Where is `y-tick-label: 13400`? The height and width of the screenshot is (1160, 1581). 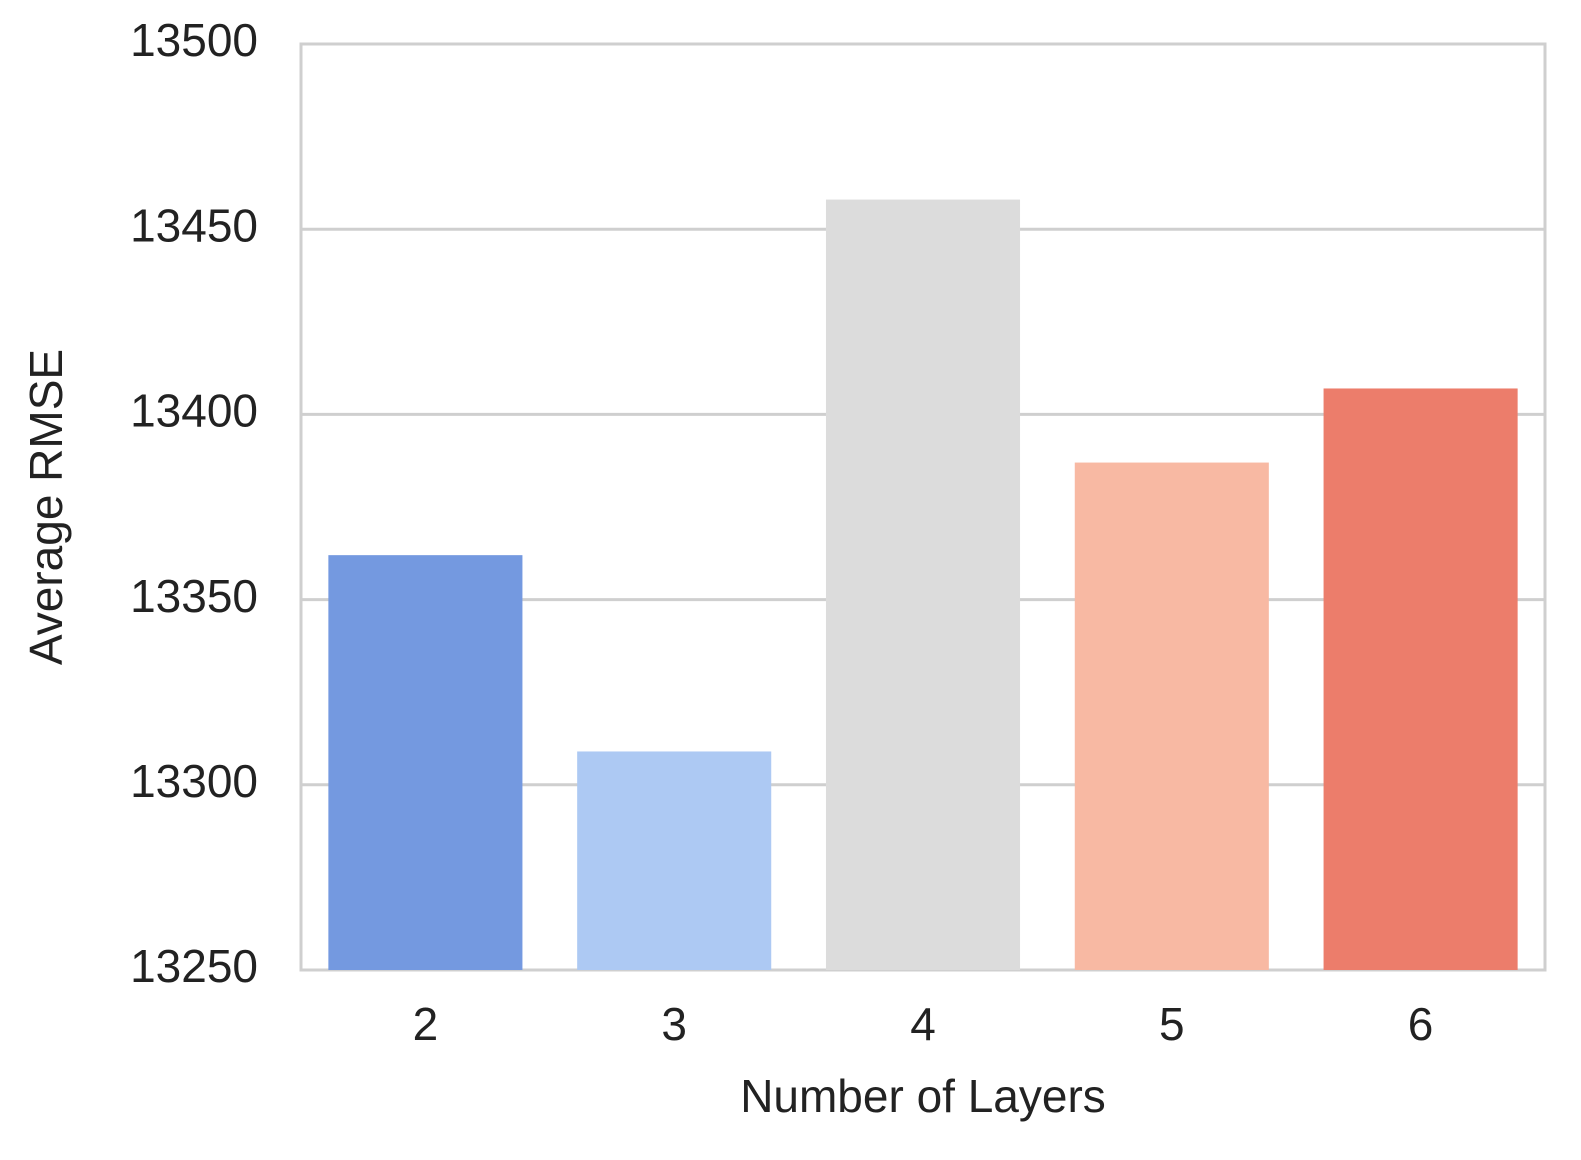
y-tick-label: 13400 is located at coordinates (194, 411).